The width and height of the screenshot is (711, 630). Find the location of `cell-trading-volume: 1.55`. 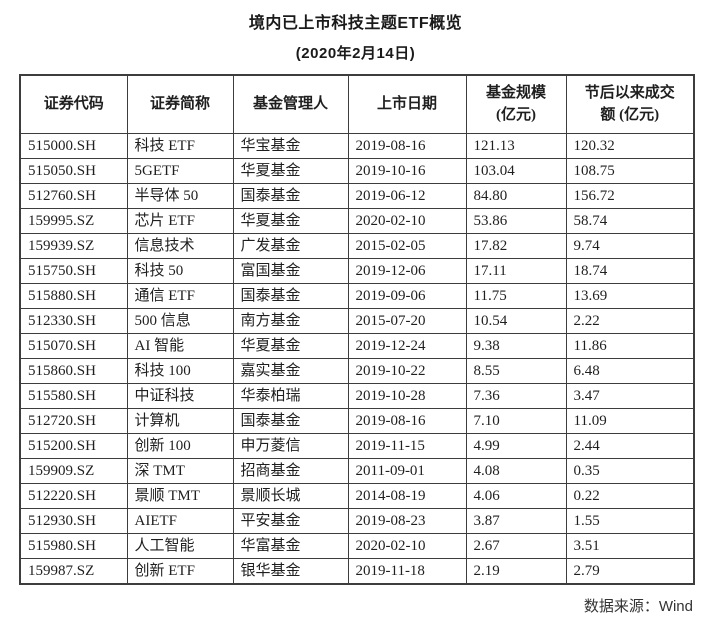

cell-trading-volume: 1.55 is located at coordinates (630, 520).